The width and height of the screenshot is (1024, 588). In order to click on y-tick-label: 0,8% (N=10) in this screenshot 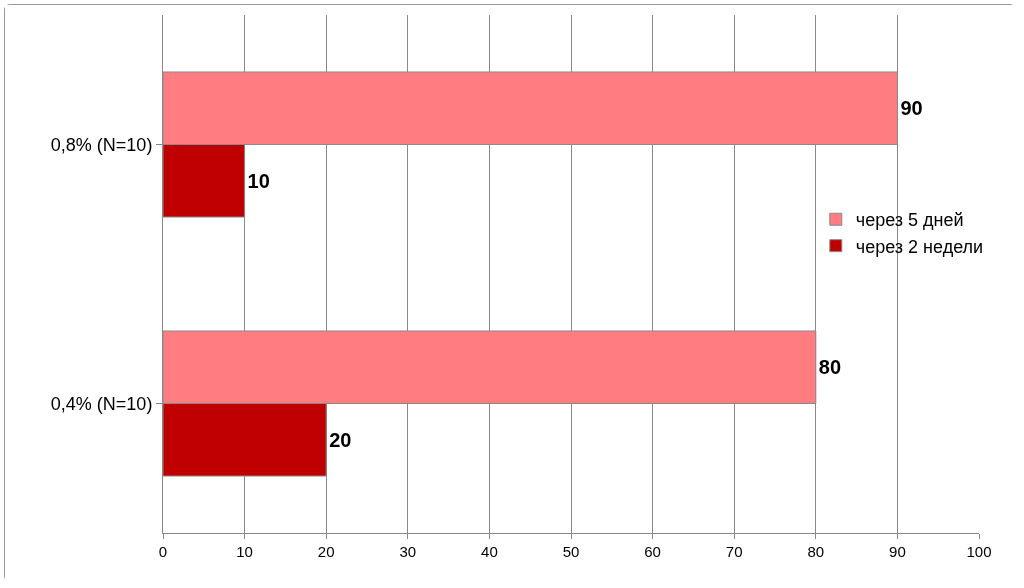, I will do `click(101, 144)`.